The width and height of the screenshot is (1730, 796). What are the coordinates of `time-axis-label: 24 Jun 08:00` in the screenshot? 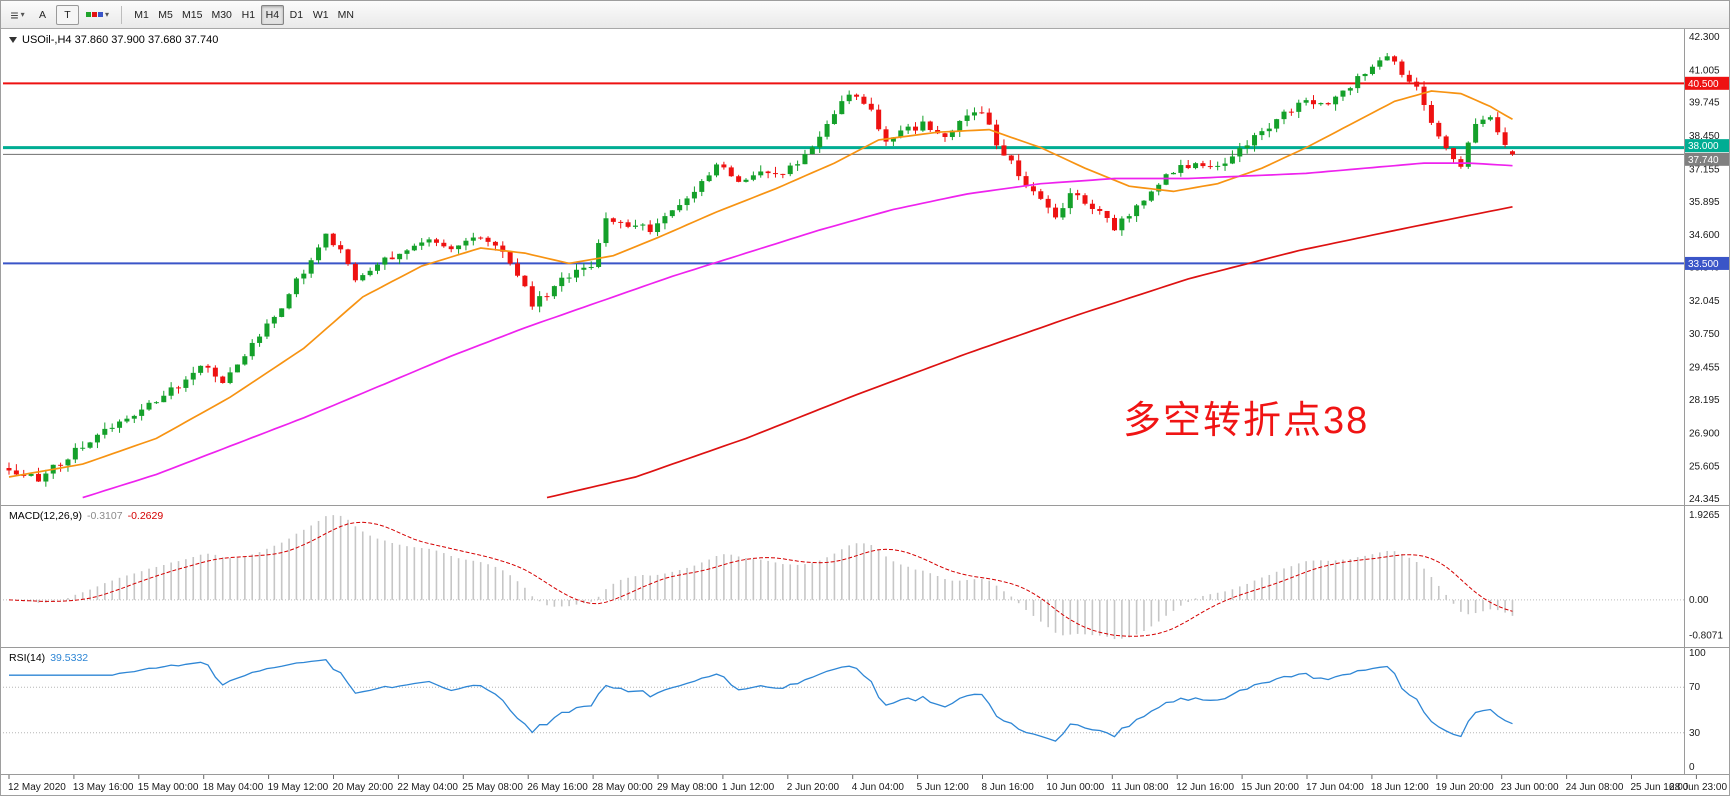 It's located at (1595, 787).